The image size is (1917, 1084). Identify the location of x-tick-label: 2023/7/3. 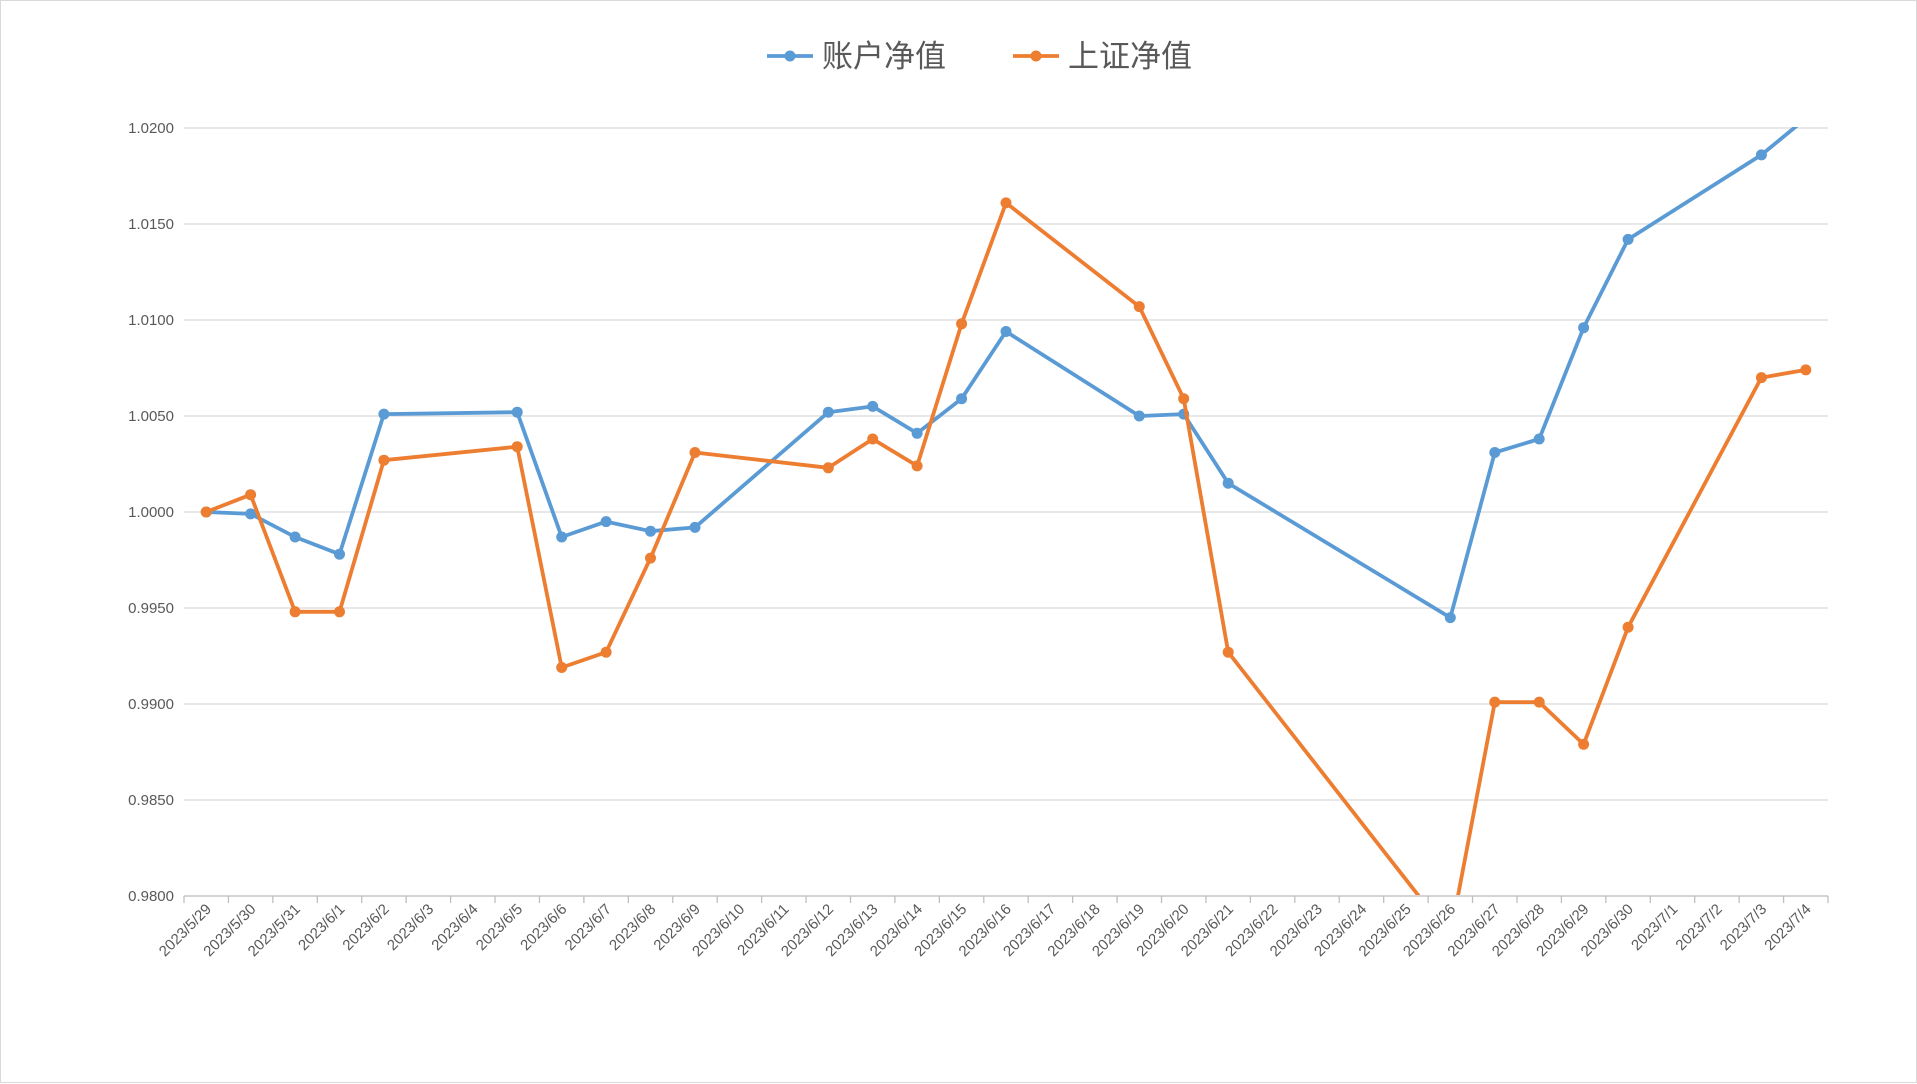
(1743, 927).